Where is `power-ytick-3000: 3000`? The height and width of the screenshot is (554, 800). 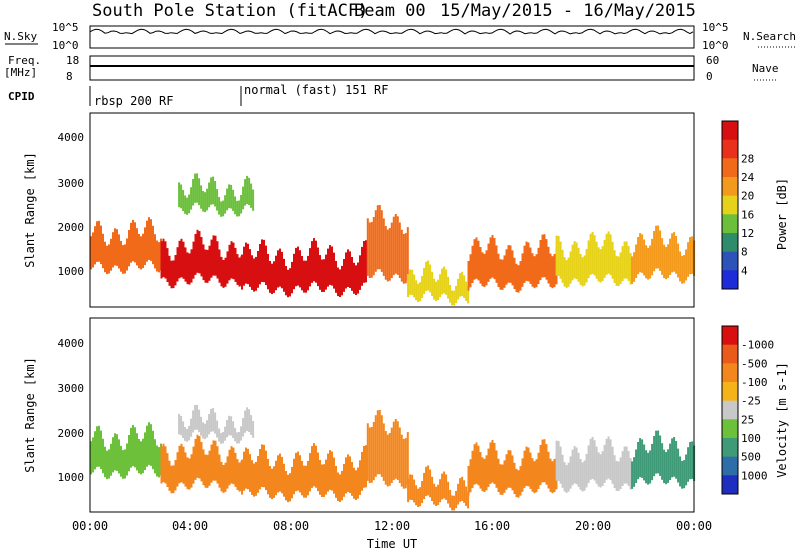
power-ytick-3000: 3000 is located at coordinates (71, 183).